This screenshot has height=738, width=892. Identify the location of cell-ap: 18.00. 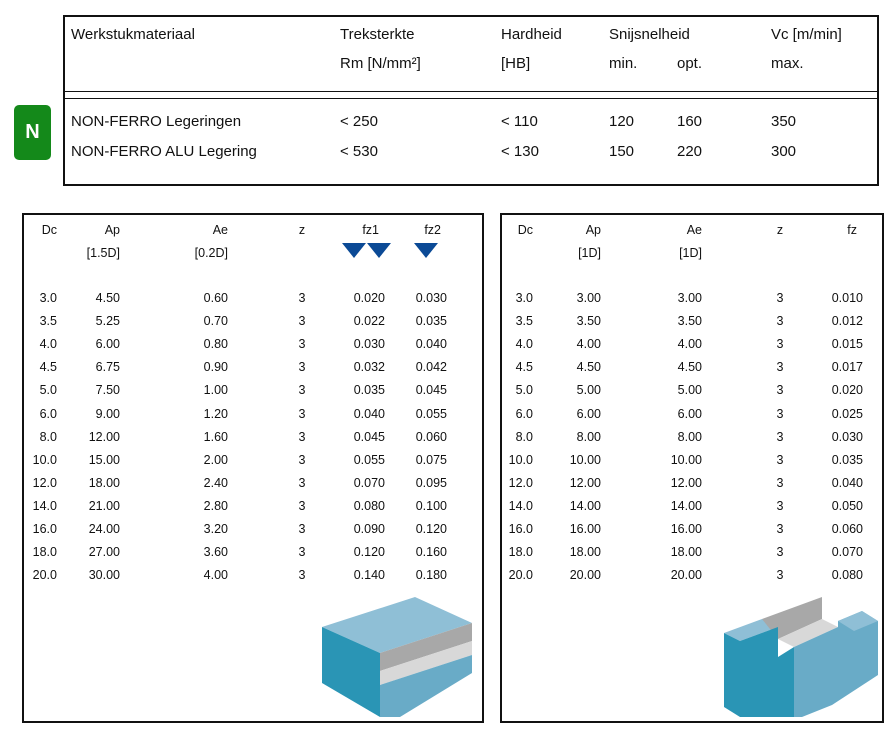
(585, 552).